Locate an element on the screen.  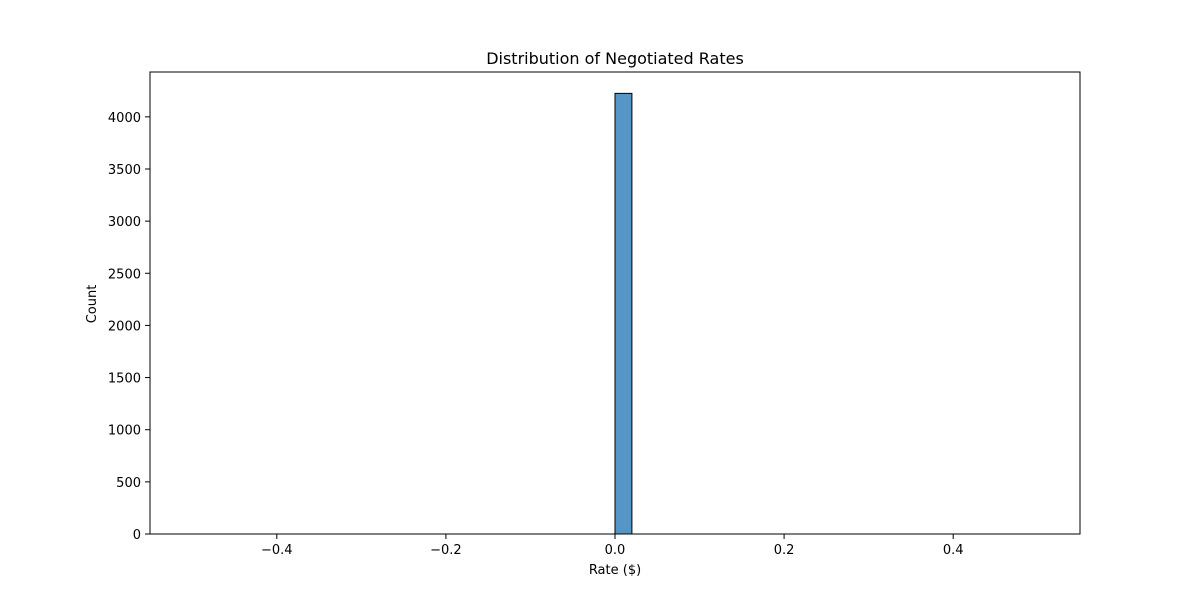
y-tick-label: 0 is located at coordinates (137, 535).